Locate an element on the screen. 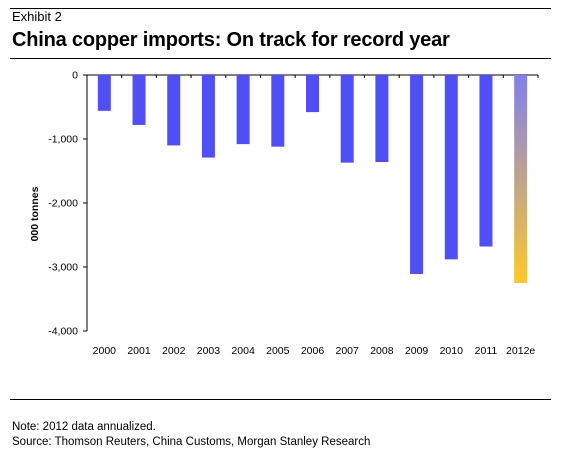 This screenshot has height=460, width=561. footer-rule is located at coordinates (280, 399).